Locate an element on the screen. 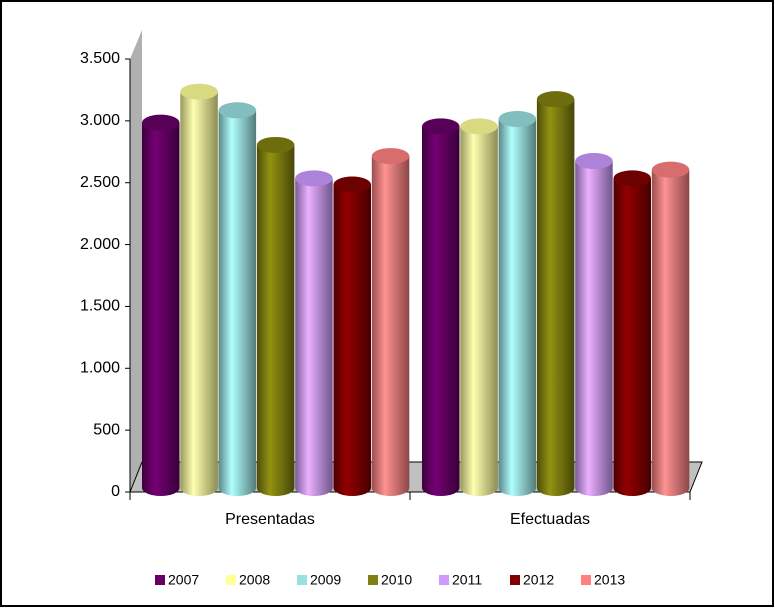 This screenshot has width=775, height=609. y-tick-label: 3.000 is located at coordinates (100, 120).